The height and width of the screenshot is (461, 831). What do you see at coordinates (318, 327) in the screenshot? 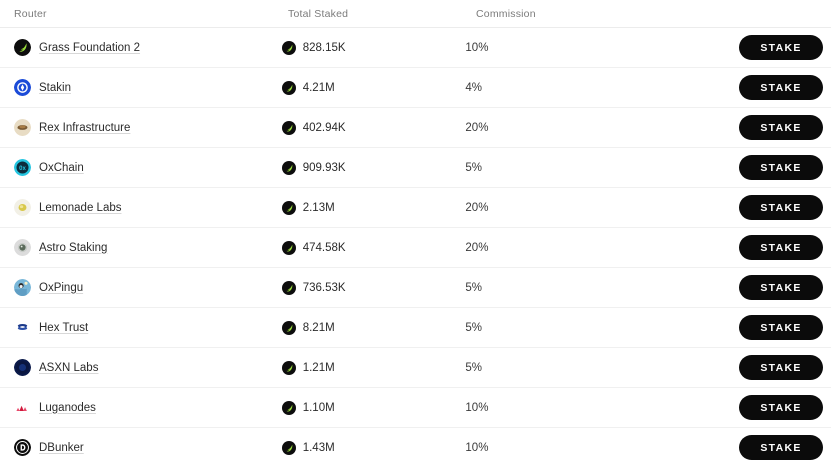
I see `total-staked-value: 8.21M` at bounding box center [318, 327].